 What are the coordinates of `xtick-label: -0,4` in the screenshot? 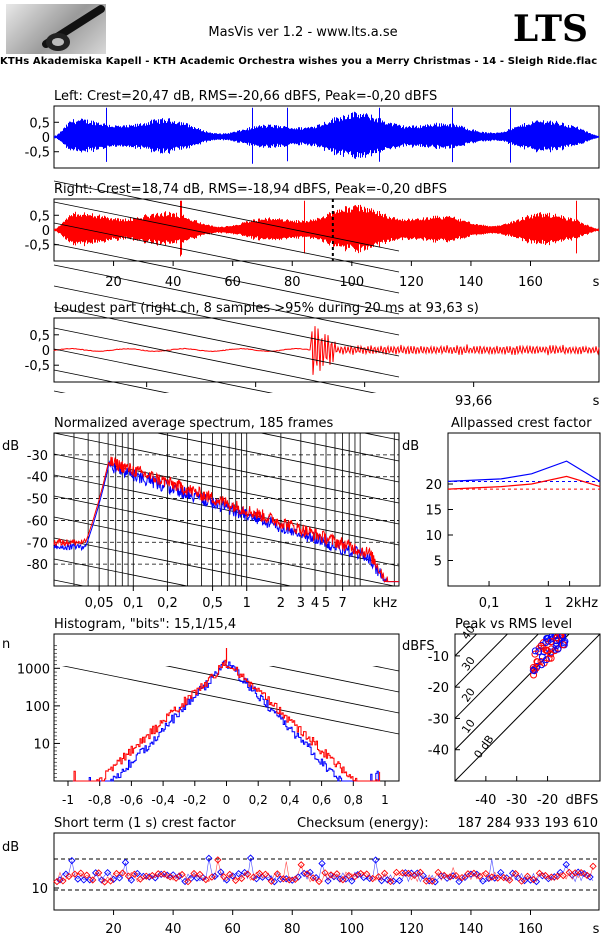 It's located at (162, 800).